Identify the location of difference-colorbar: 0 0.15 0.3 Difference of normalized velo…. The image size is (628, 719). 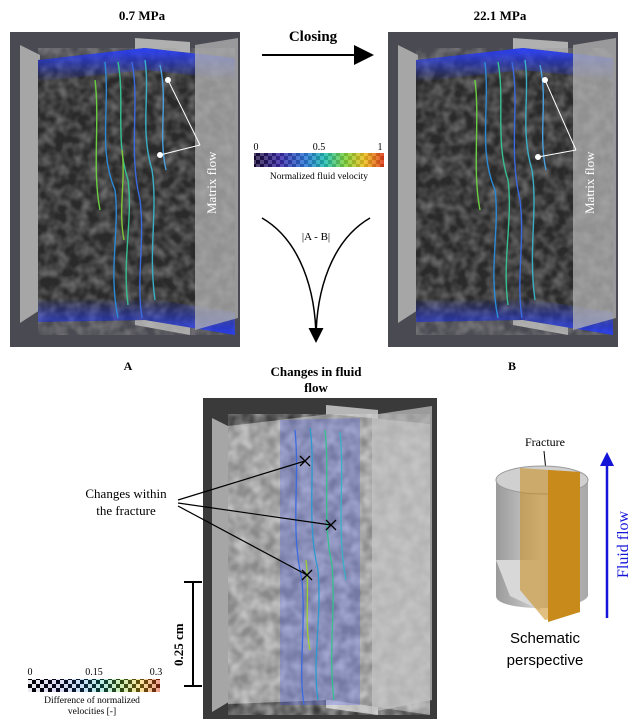
(95, 692).